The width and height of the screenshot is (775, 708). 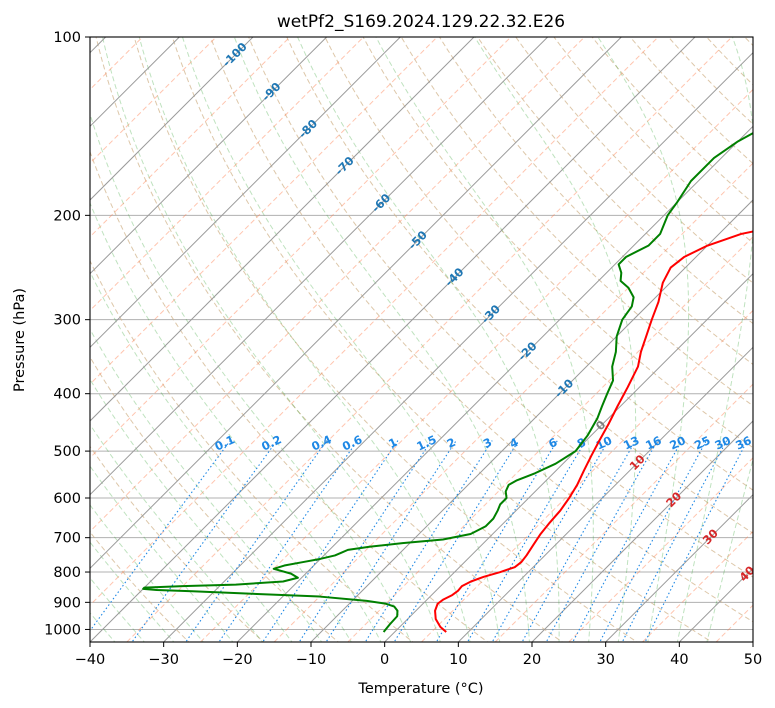 I want to click on y-tick-label: 900, so click(x=67, y=603).